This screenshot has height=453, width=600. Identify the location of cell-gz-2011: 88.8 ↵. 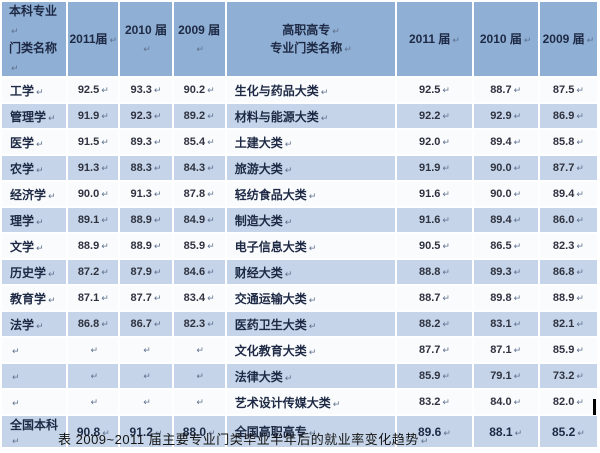
(434, 272).